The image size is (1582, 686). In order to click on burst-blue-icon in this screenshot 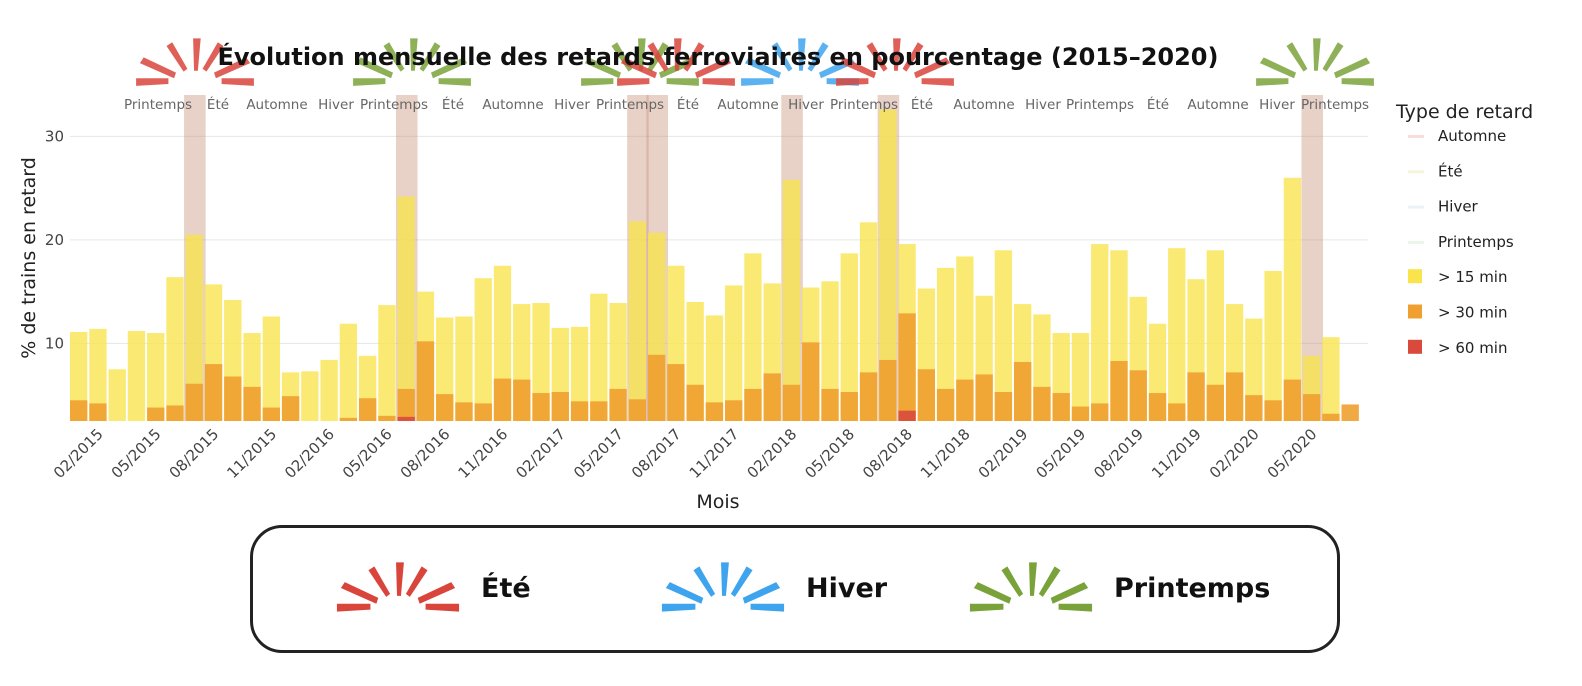, I will do `click(723, 587)`.